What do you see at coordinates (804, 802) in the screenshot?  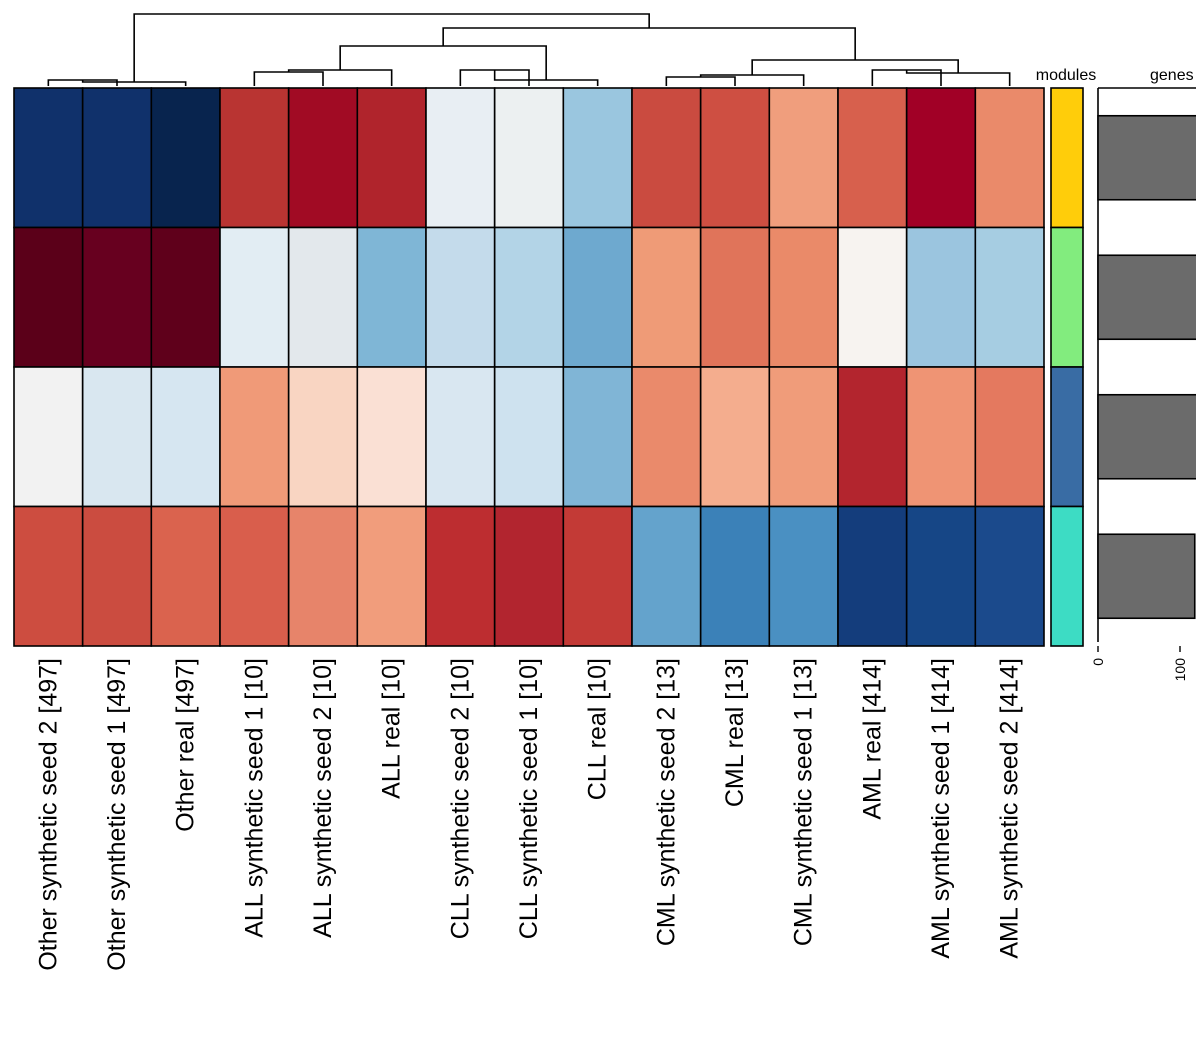 I see `column-label: CML synthetic seed 1 [13]` at bounding box center [804, 802].